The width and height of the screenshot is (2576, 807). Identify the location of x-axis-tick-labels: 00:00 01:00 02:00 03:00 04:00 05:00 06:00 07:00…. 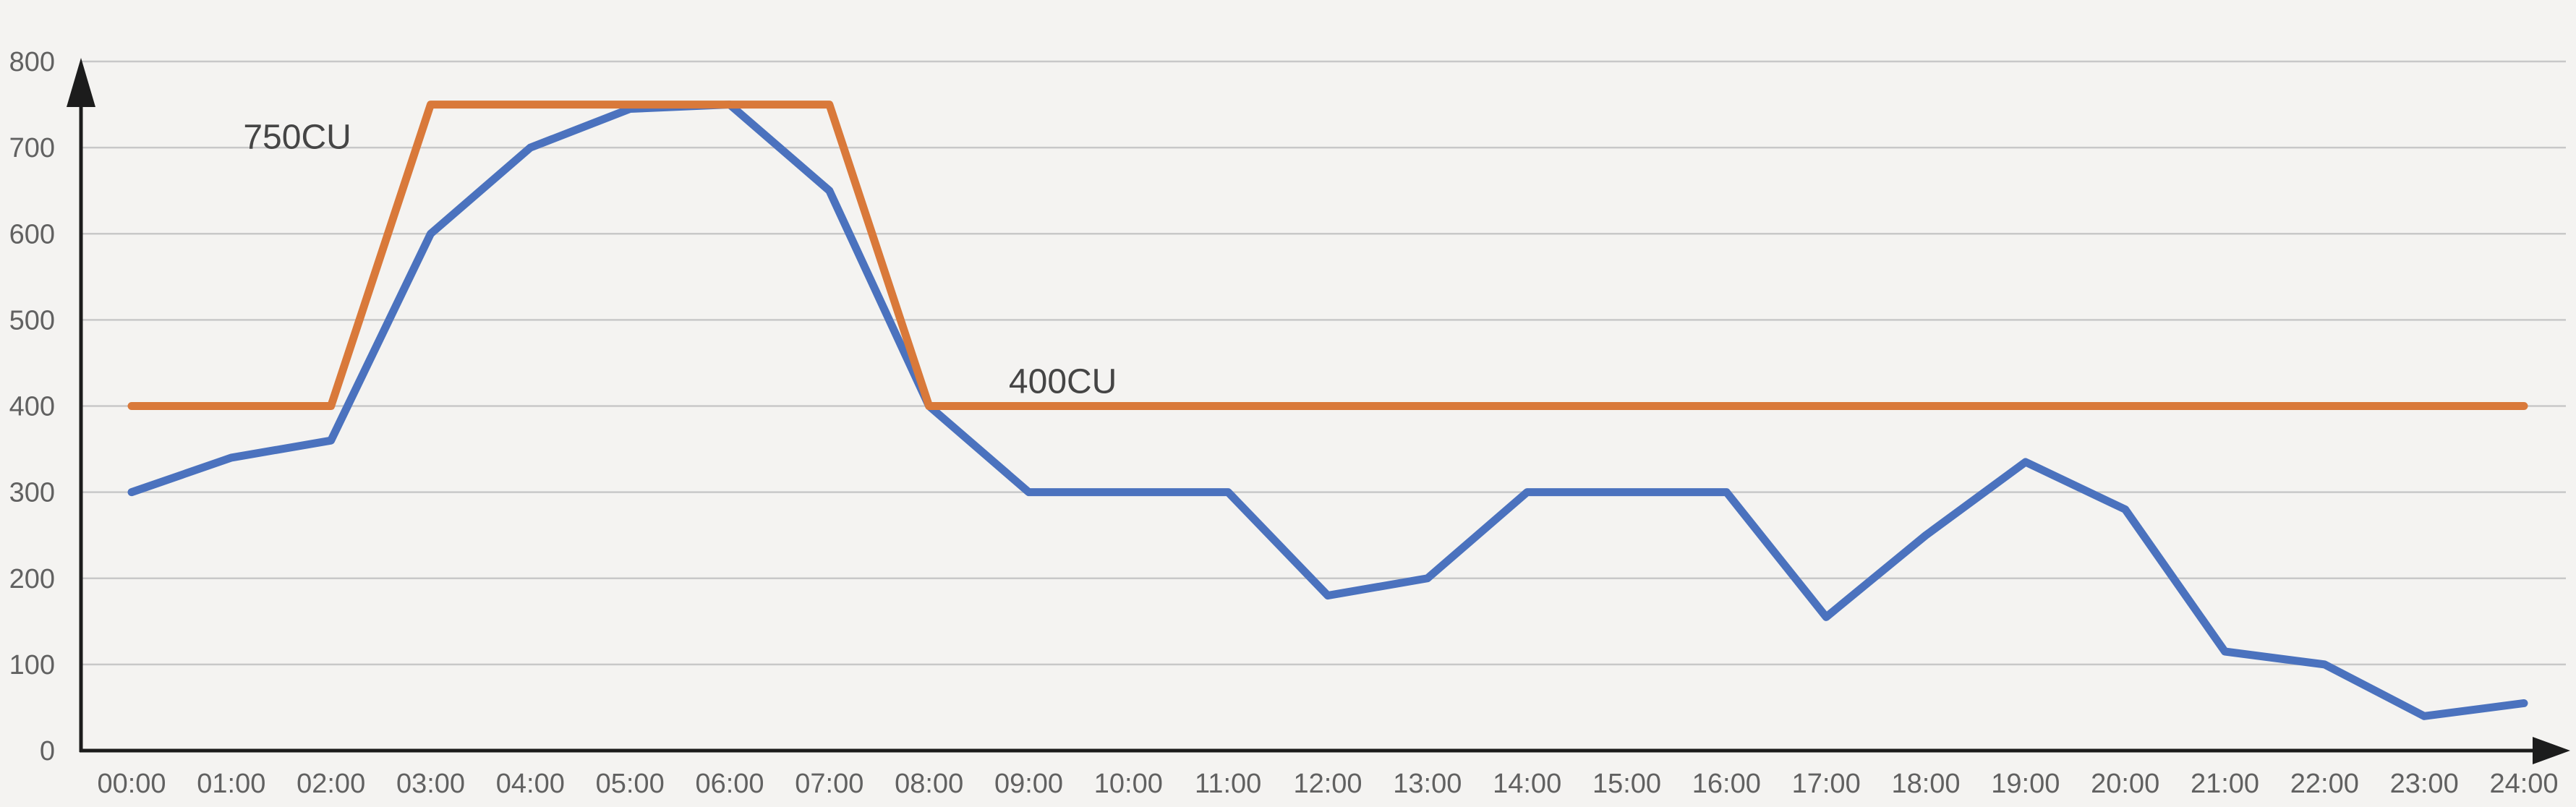
(1328, 784).